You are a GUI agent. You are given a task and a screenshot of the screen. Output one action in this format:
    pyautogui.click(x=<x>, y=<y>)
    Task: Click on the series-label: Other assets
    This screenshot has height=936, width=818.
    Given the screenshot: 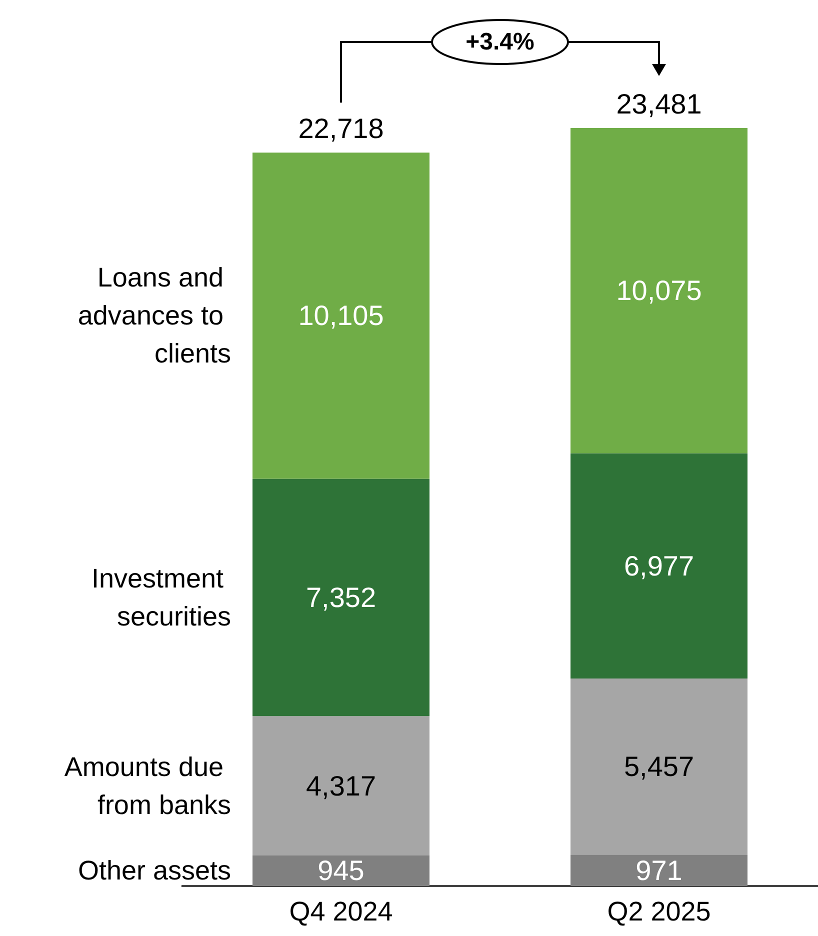 What is the action you would take?
    pyautogui.click(x=154, y=871)
    